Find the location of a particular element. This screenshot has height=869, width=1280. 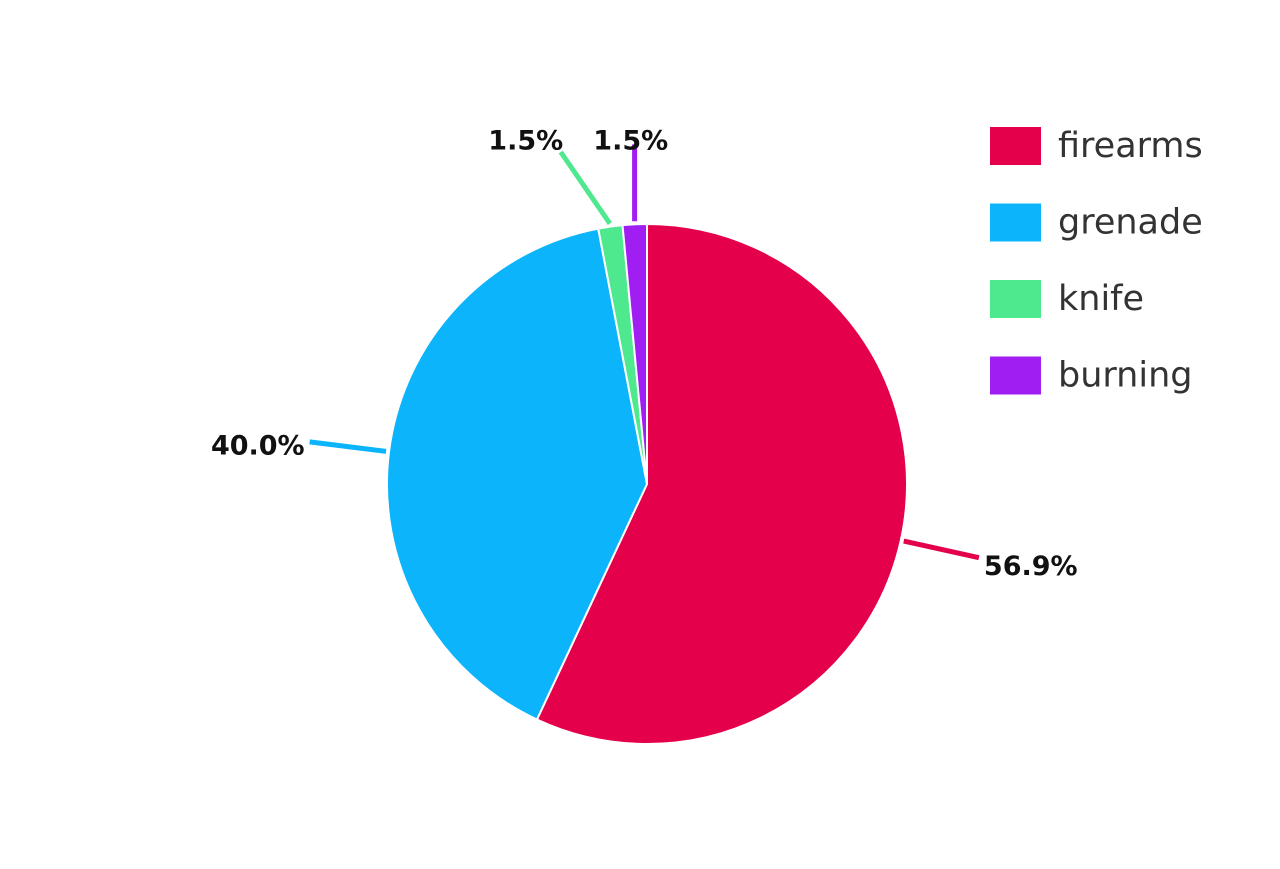

value-label: 56.9% is located at coordinates (1031, 566).